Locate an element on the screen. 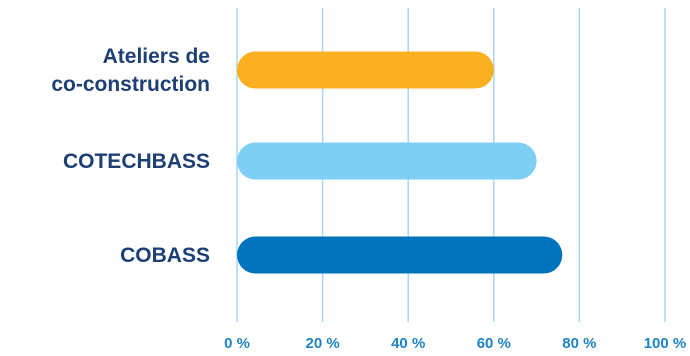 The width and height of the screenshot is (690, 356). x-tick-label: 80 % is located at coordinates (579, 343).